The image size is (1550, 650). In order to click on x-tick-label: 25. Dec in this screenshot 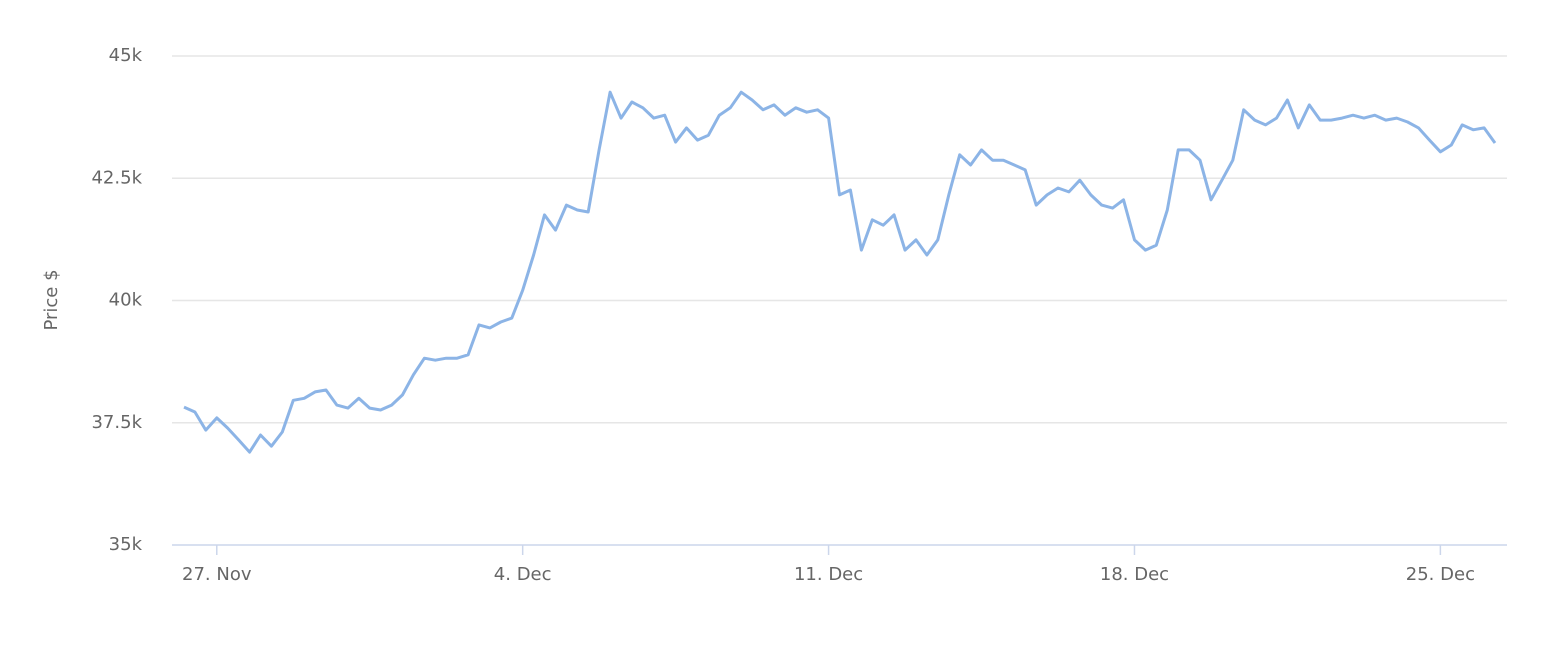, I will do `click(1440, 574)`.